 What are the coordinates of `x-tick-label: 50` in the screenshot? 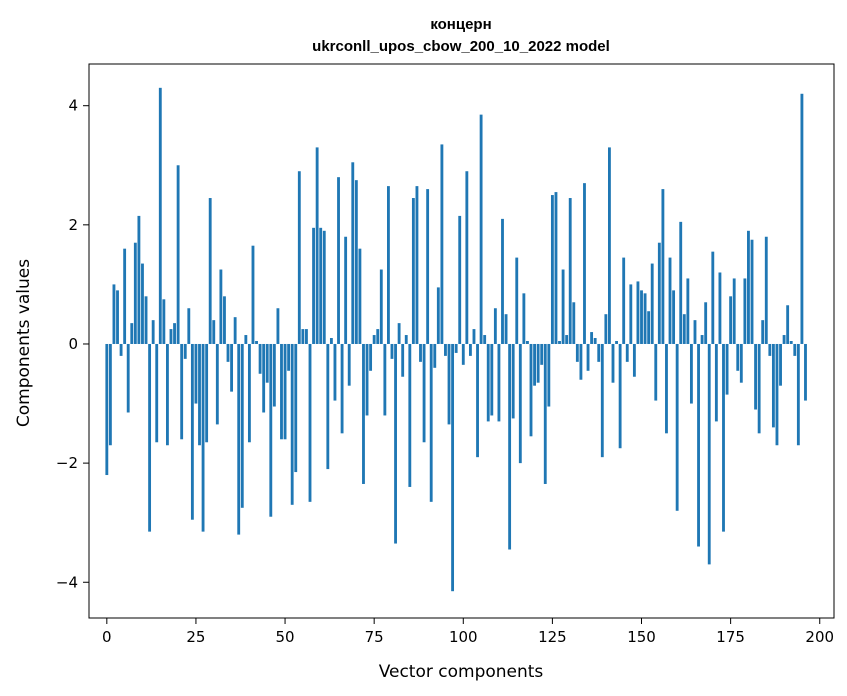 It's located at (285, 637).